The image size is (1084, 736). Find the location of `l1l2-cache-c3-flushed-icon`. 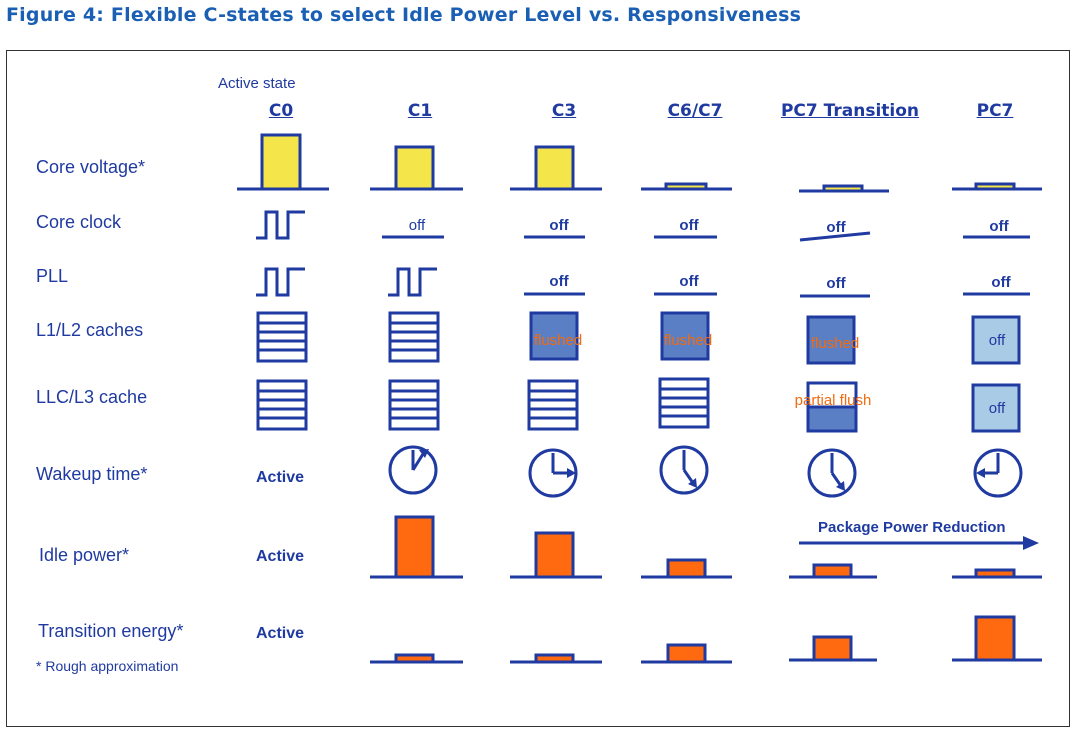

l1l2-cache-c3-flushed-icon is located at coordinates (554, 336).